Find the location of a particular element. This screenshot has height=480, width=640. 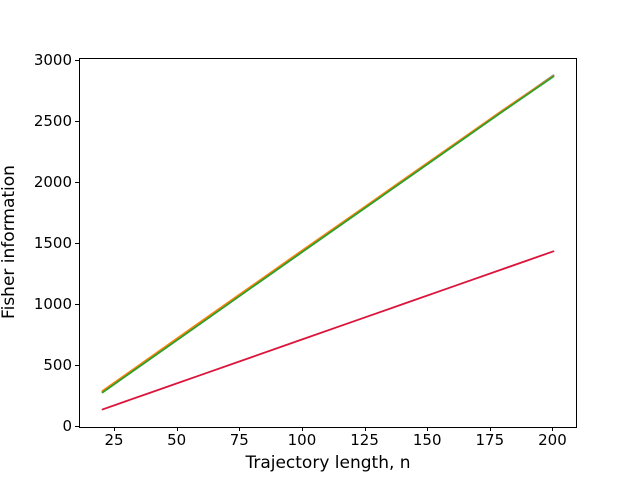

x-tick-label-100: 100 is located at coordinates (302, 440).